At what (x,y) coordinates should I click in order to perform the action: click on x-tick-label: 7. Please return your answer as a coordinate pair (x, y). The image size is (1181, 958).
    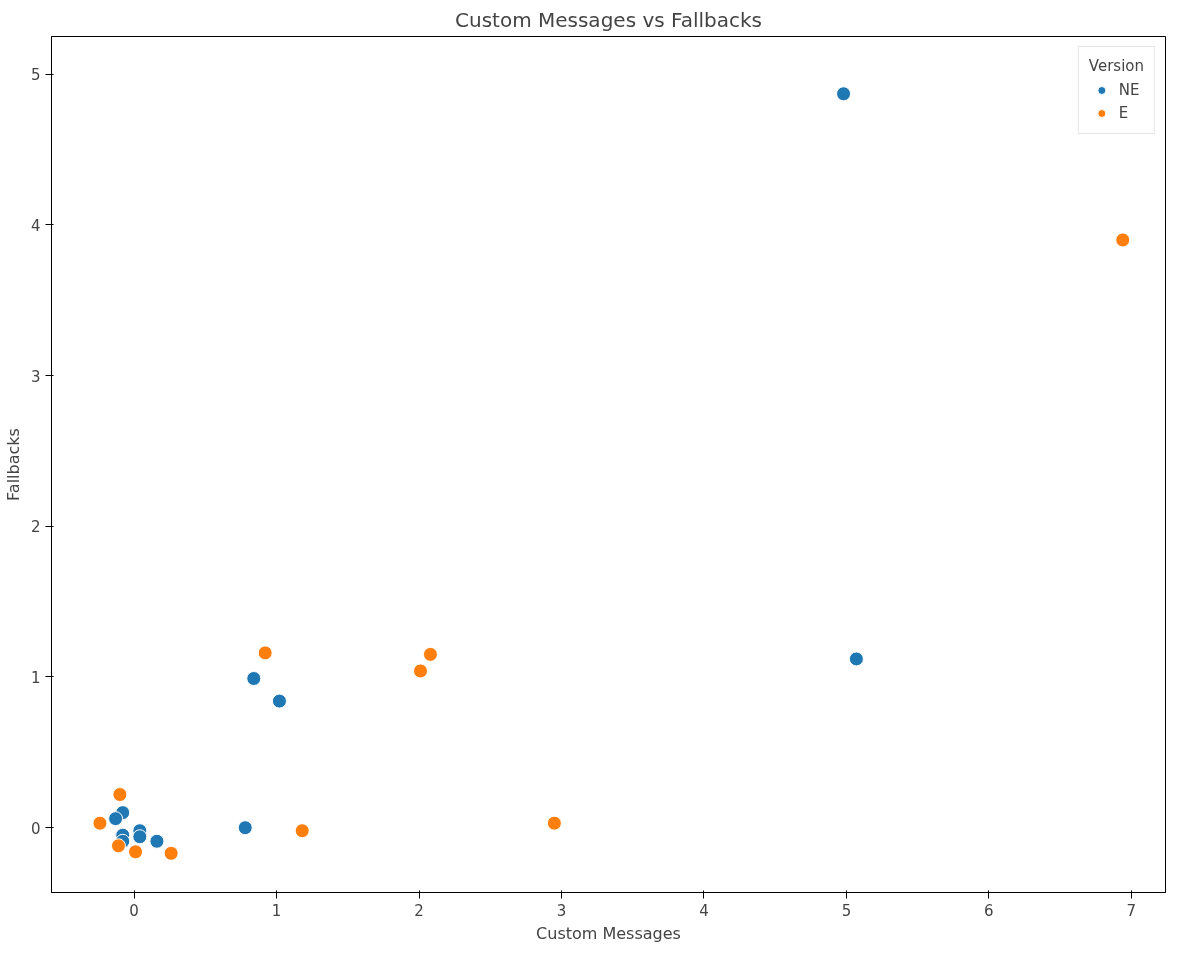
    Looking at the image, I should click on (1131, 910).